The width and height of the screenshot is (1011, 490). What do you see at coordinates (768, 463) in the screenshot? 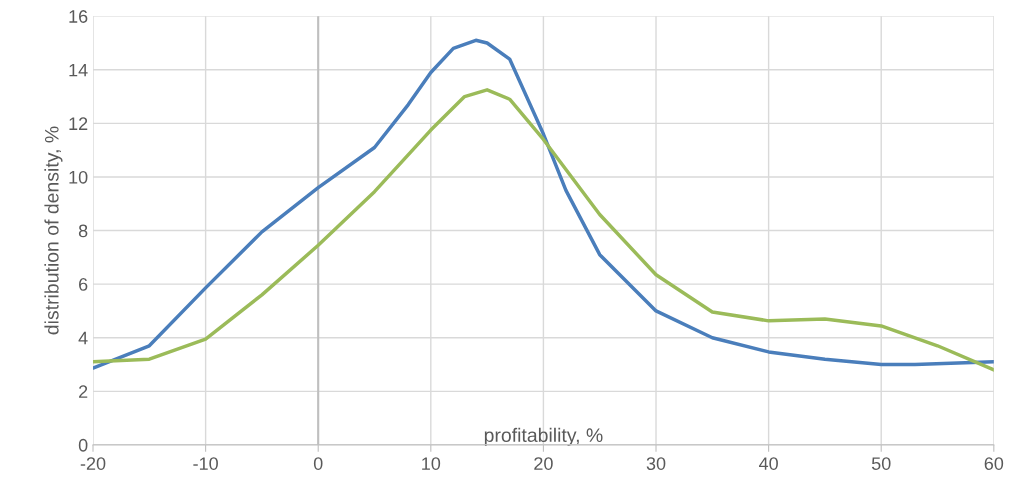
I see `x-tick-label: 40` at bounding box center [768, 463].